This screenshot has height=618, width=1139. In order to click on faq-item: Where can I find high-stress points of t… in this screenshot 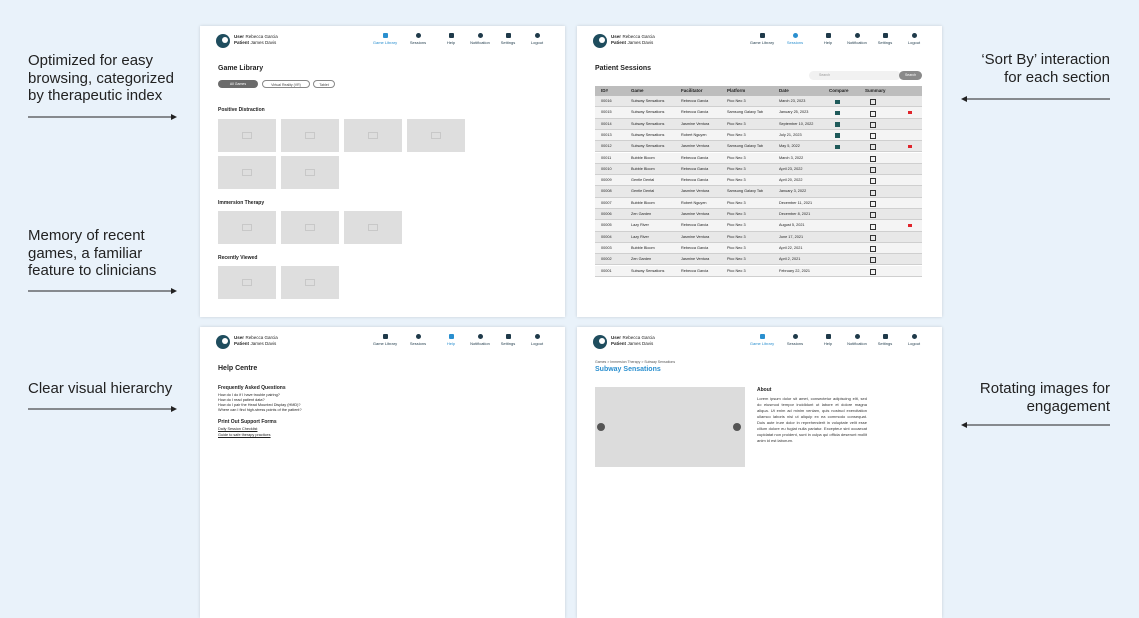, I will do `click(260, 410)`.